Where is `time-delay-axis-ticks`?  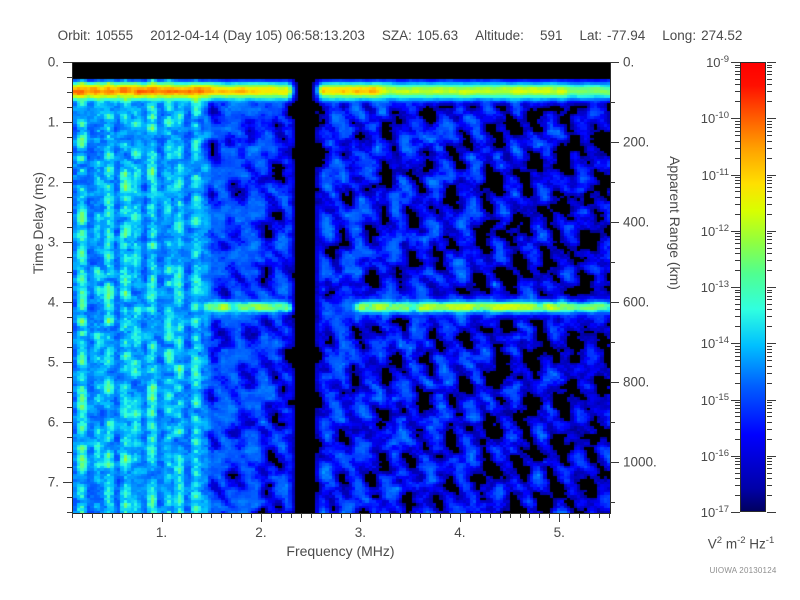
time-delay-axis-ticks is located at coordinates (67, 287).